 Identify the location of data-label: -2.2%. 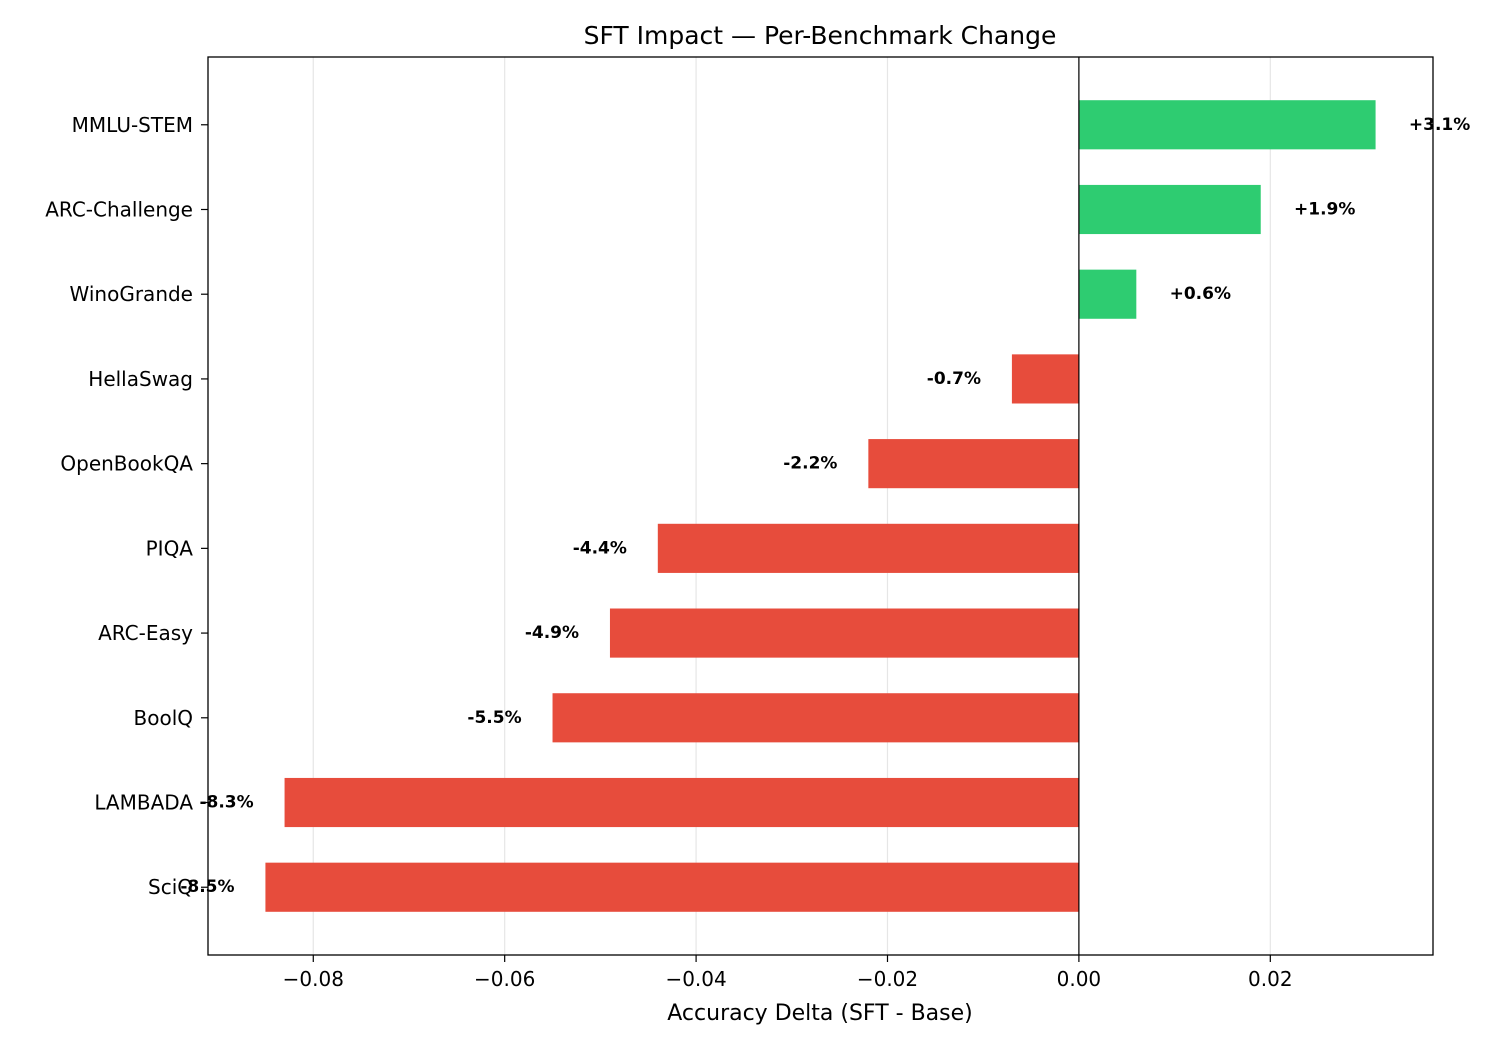
(810, 464).